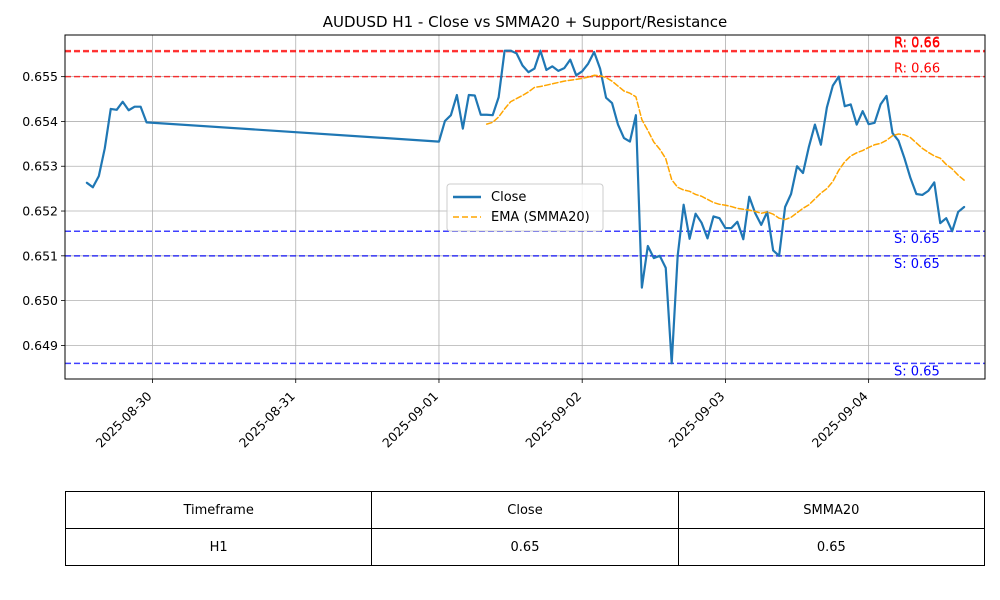  I want to click on x-tick-label: 2025-08-31, so click(267, 420).